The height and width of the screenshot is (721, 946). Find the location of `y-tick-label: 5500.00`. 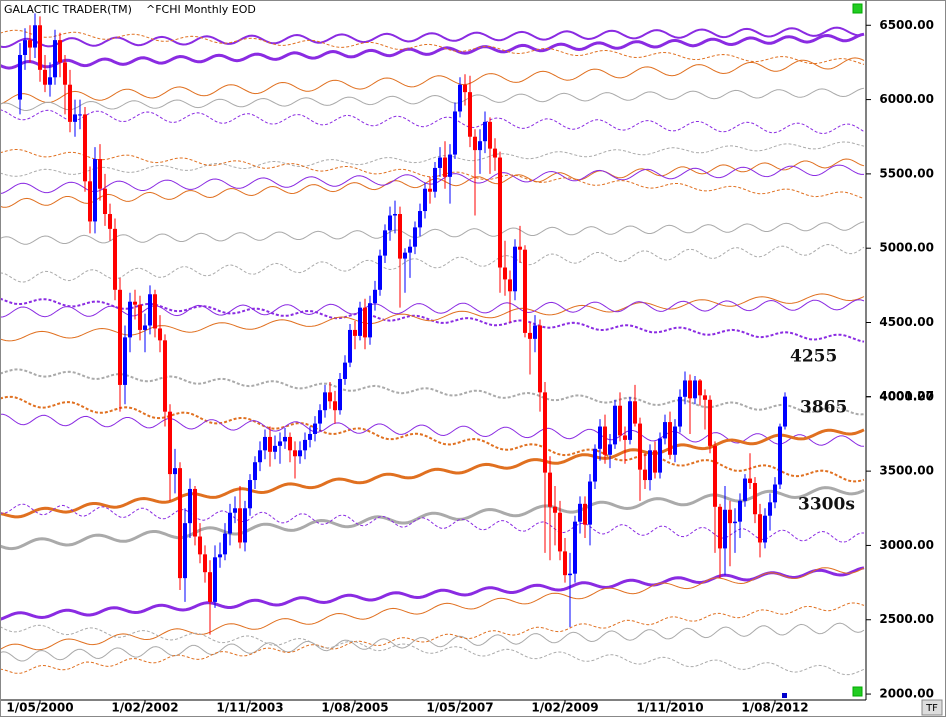

y-tick-label: 5500.00 is located at coordinates (906, 173).